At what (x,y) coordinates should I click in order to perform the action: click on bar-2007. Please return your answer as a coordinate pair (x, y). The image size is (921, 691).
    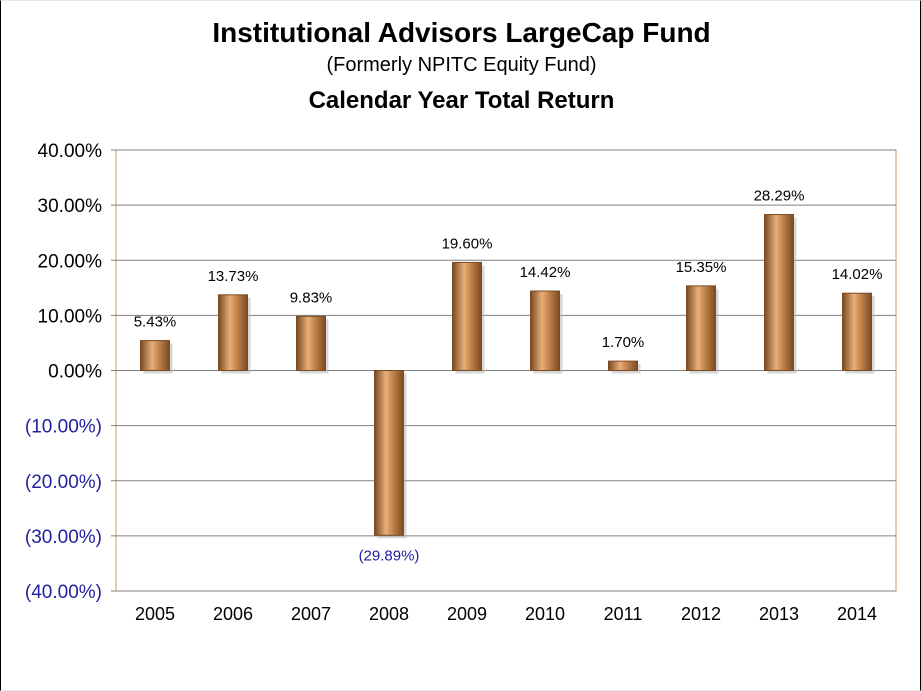
    Looking at the image, I should click on (311, 343).